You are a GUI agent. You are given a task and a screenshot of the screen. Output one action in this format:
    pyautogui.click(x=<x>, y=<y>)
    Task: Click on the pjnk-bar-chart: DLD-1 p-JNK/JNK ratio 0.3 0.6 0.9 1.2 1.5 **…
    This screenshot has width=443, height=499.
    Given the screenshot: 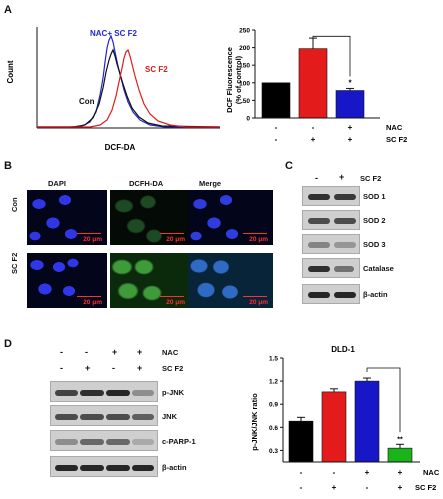 What is the action you would take?
    pyautogui.click(x=345, y=418)
    